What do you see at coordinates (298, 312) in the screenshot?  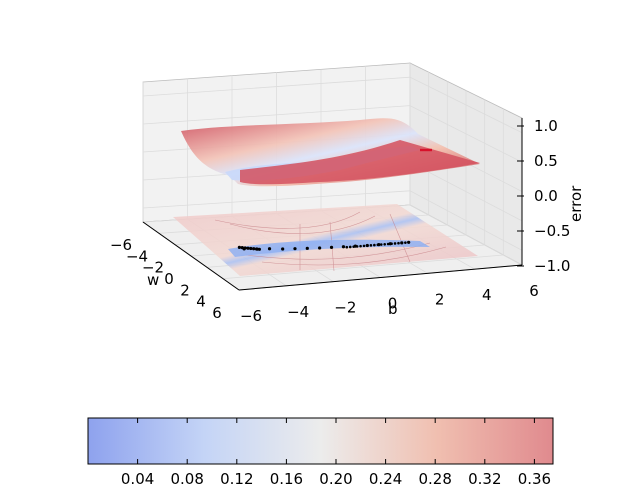 I see `y-tick-label: −4` at bounding box center [298, 312].